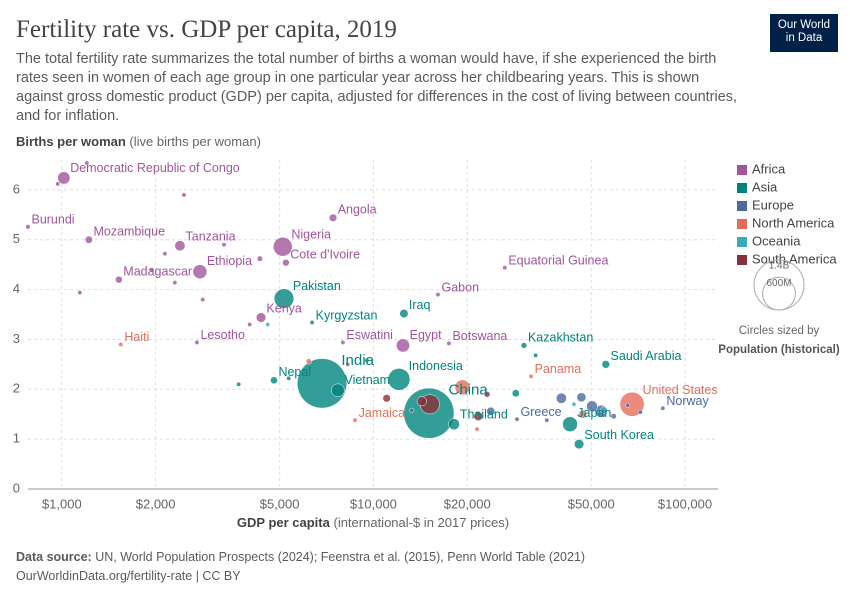 This screenshot has height=600, width=850. Describe the element at coordinates (778, 283) in the screenshot. I see `size-legend-label: 600M` at that location.